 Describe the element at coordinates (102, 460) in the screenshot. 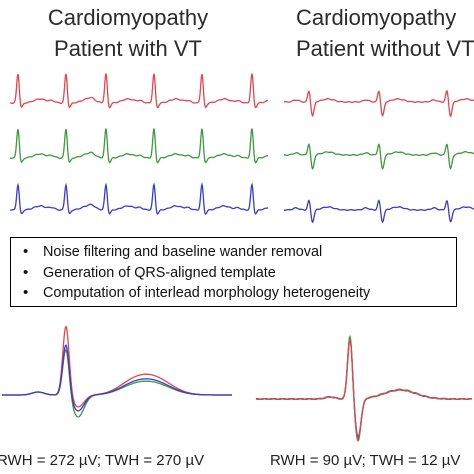

I see `left-heterogeneity-metrics: RWH = 272 µV; TWH = 270 µV` at that location.